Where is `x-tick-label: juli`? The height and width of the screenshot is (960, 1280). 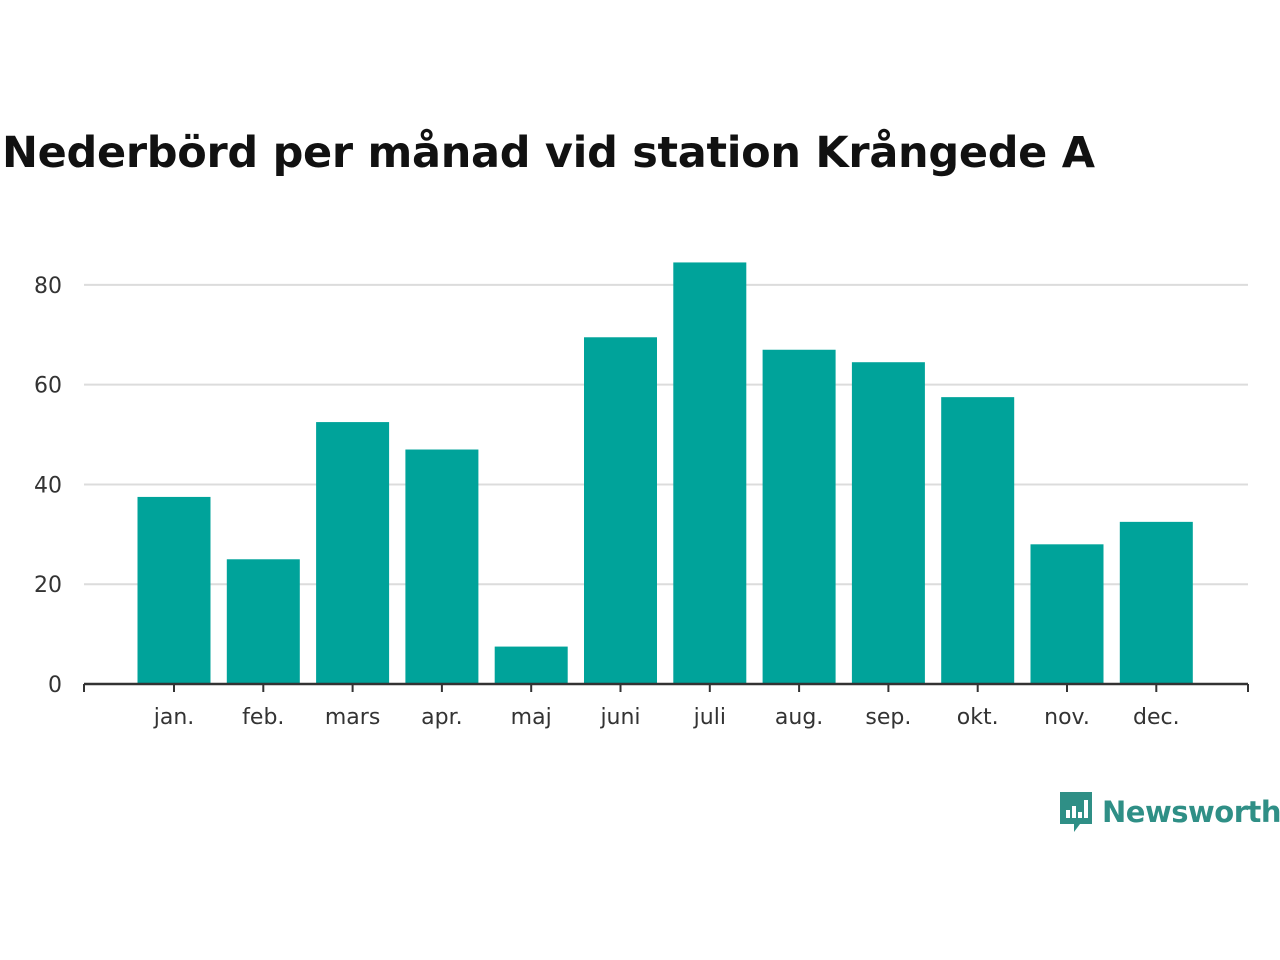
x-tick-label: juli is located at coordinates (709, 717).